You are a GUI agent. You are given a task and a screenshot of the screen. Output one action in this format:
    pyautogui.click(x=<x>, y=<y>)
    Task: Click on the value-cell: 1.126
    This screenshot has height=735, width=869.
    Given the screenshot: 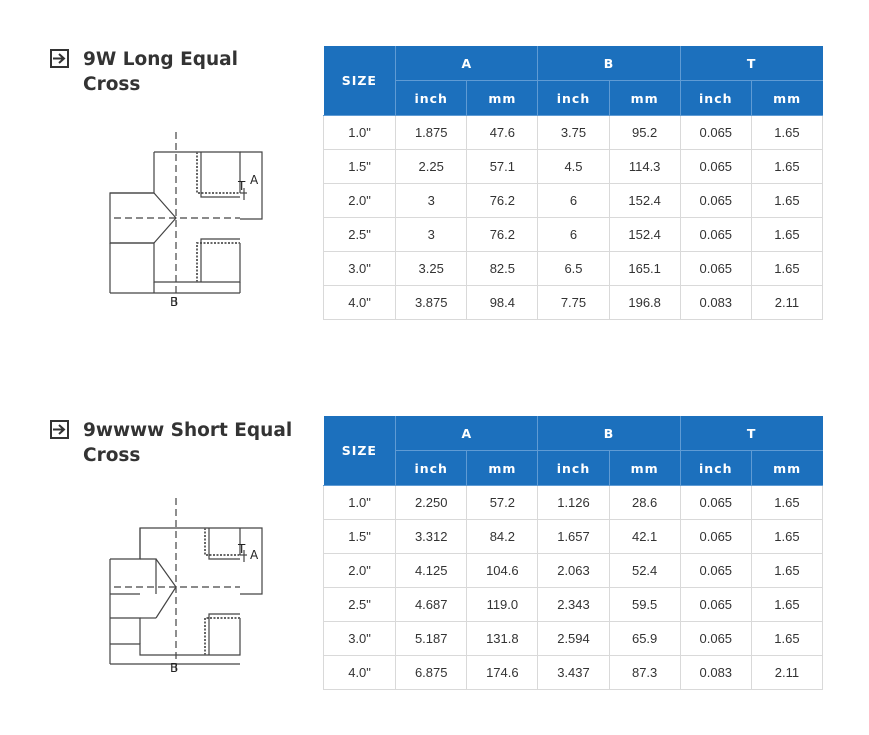 What is the action you would take?
    pyautogui.click(x=573, y=502)
    